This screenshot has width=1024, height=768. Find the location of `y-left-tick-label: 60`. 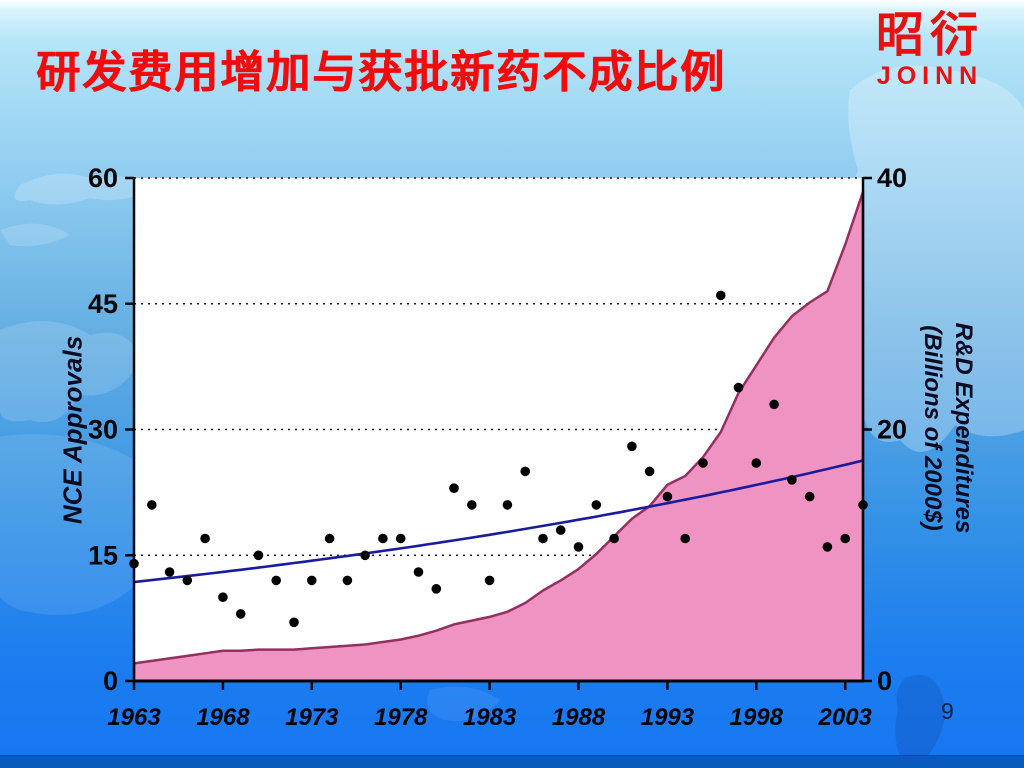

y-left-tick-label: 60 is located at coordinates (103, 178).